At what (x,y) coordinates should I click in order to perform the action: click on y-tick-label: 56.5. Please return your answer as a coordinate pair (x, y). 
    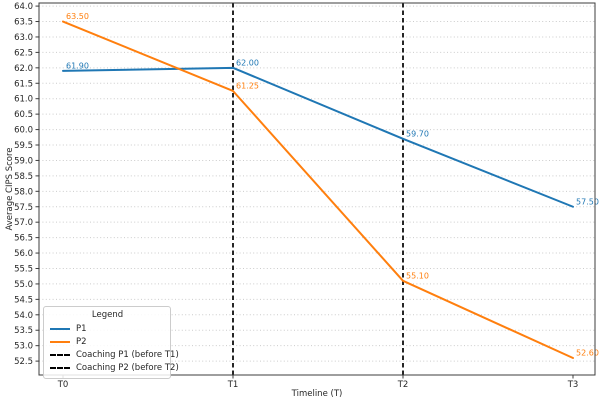
    Looking at the image, I should click on (23, 239).